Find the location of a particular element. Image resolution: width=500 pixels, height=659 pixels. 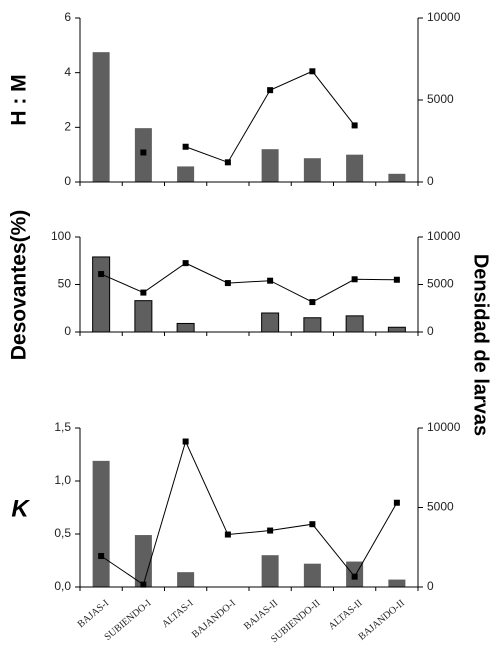

x-tick-label: SUBIENDO-I is located at coordinates (128, 620).